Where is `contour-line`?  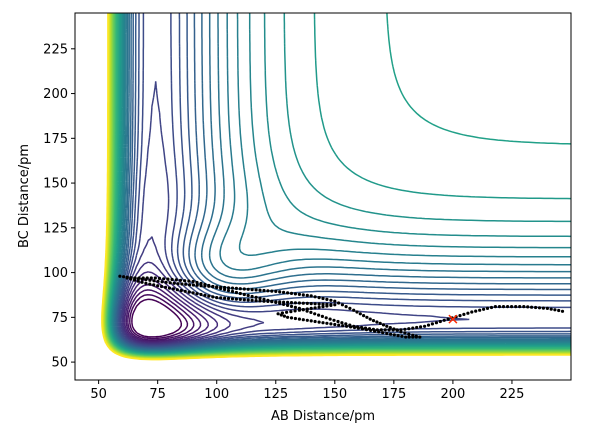 contour-line is located at coordinates (161, 315).